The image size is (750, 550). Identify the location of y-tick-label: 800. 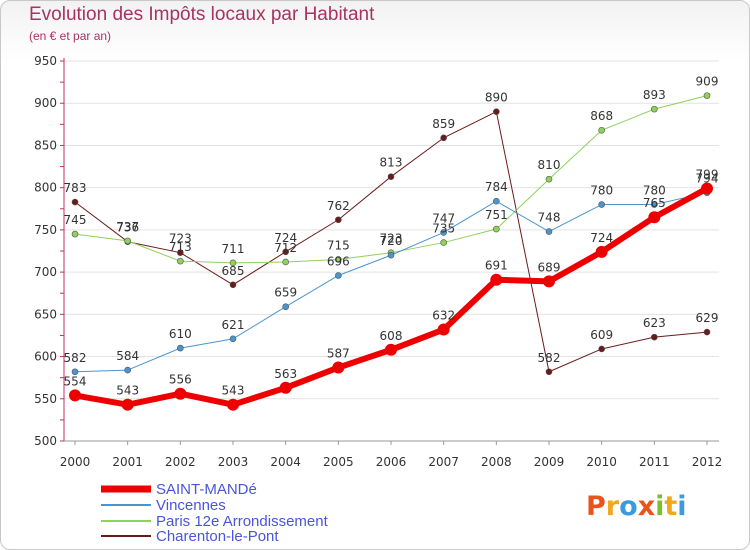
(45, 188).